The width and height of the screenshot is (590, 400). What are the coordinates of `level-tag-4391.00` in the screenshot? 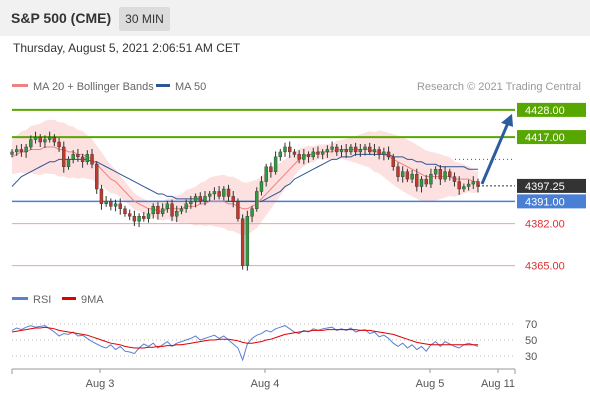 It's located at (551, 201).